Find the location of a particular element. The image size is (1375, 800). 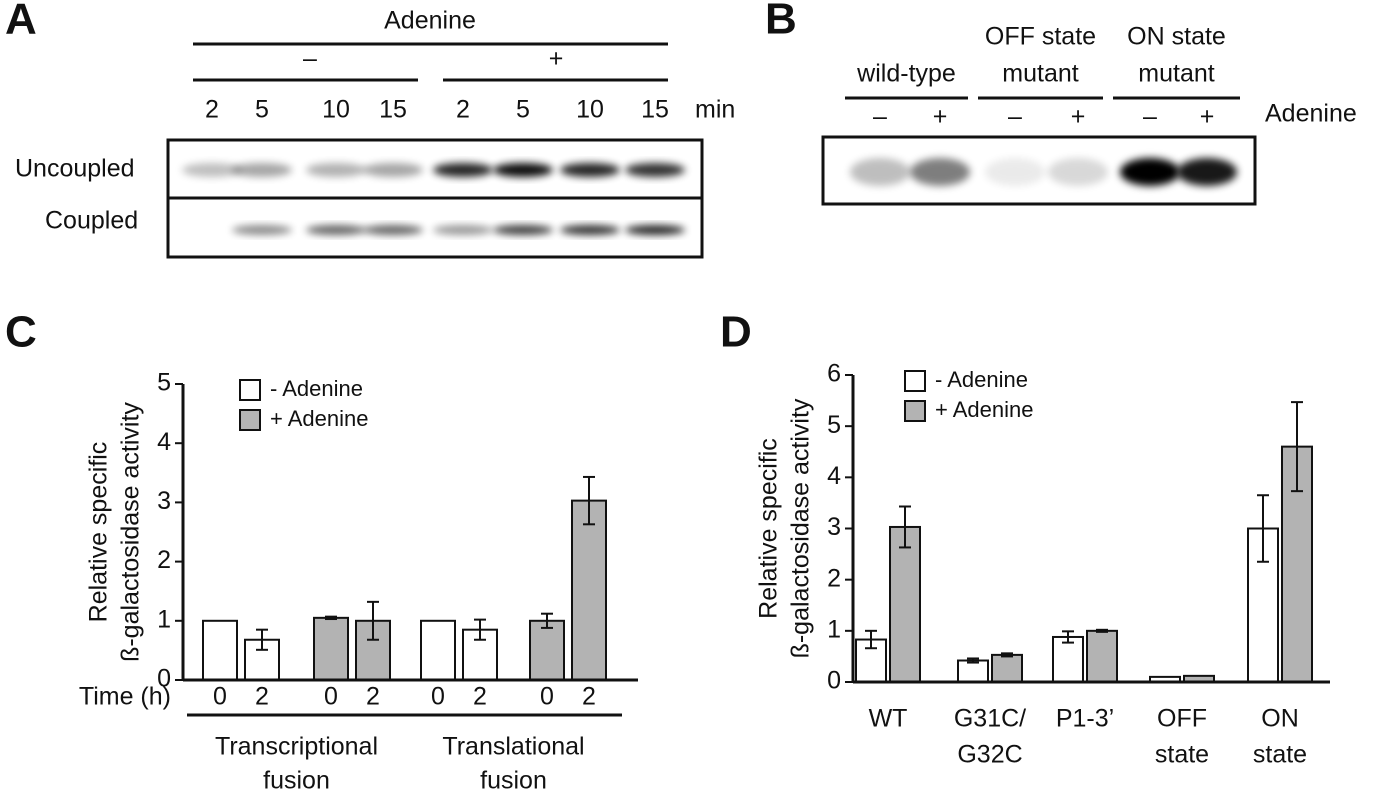

x-tick-label: ON is located at coordinates (1280, 719).